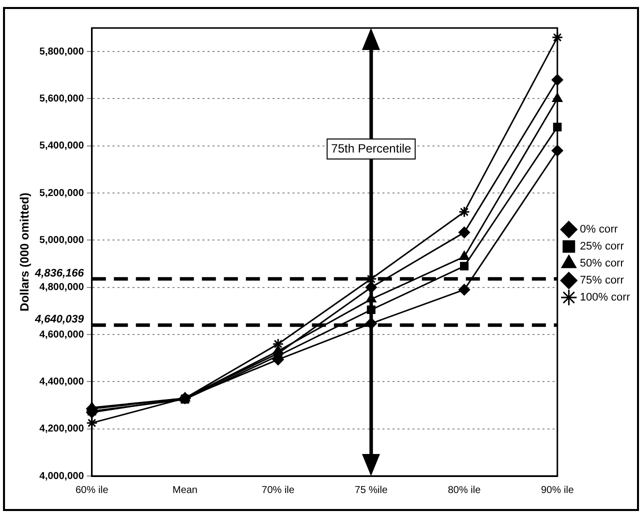 The width and height of the screenshot is (644, 519). Describe the element at coordinates (61, 288) in the screenshot. I see `y-tick-label: 4,800,000` at that location.